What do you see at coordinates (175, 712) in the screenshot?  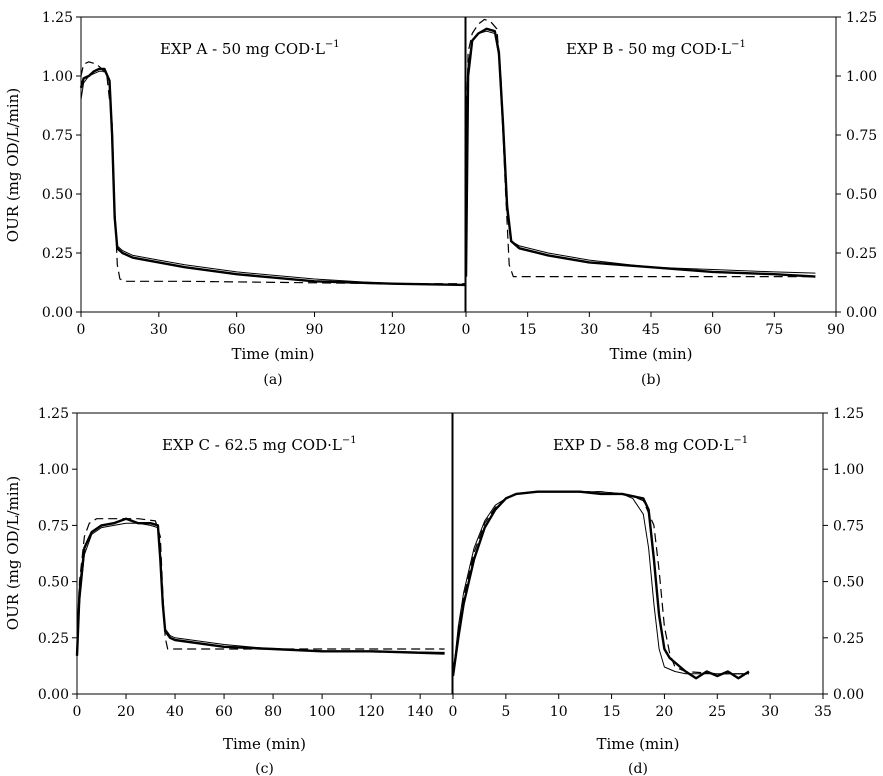 I see `x-tick-label: 40` at bounding box center [175, 712].